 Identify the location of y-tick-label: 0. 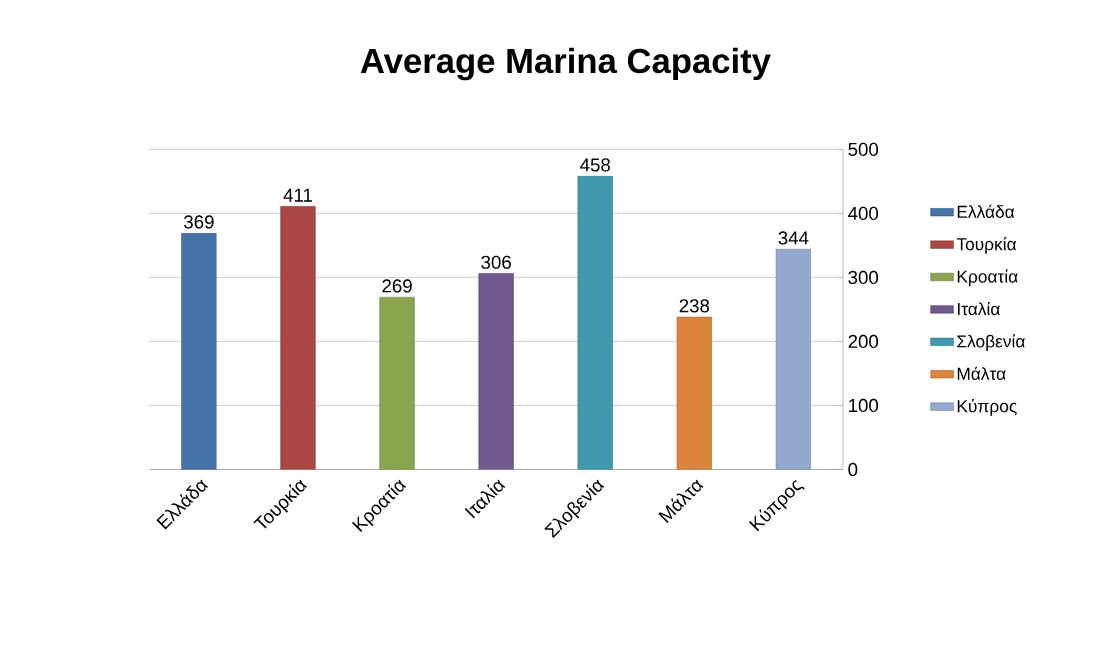
(853, 469).